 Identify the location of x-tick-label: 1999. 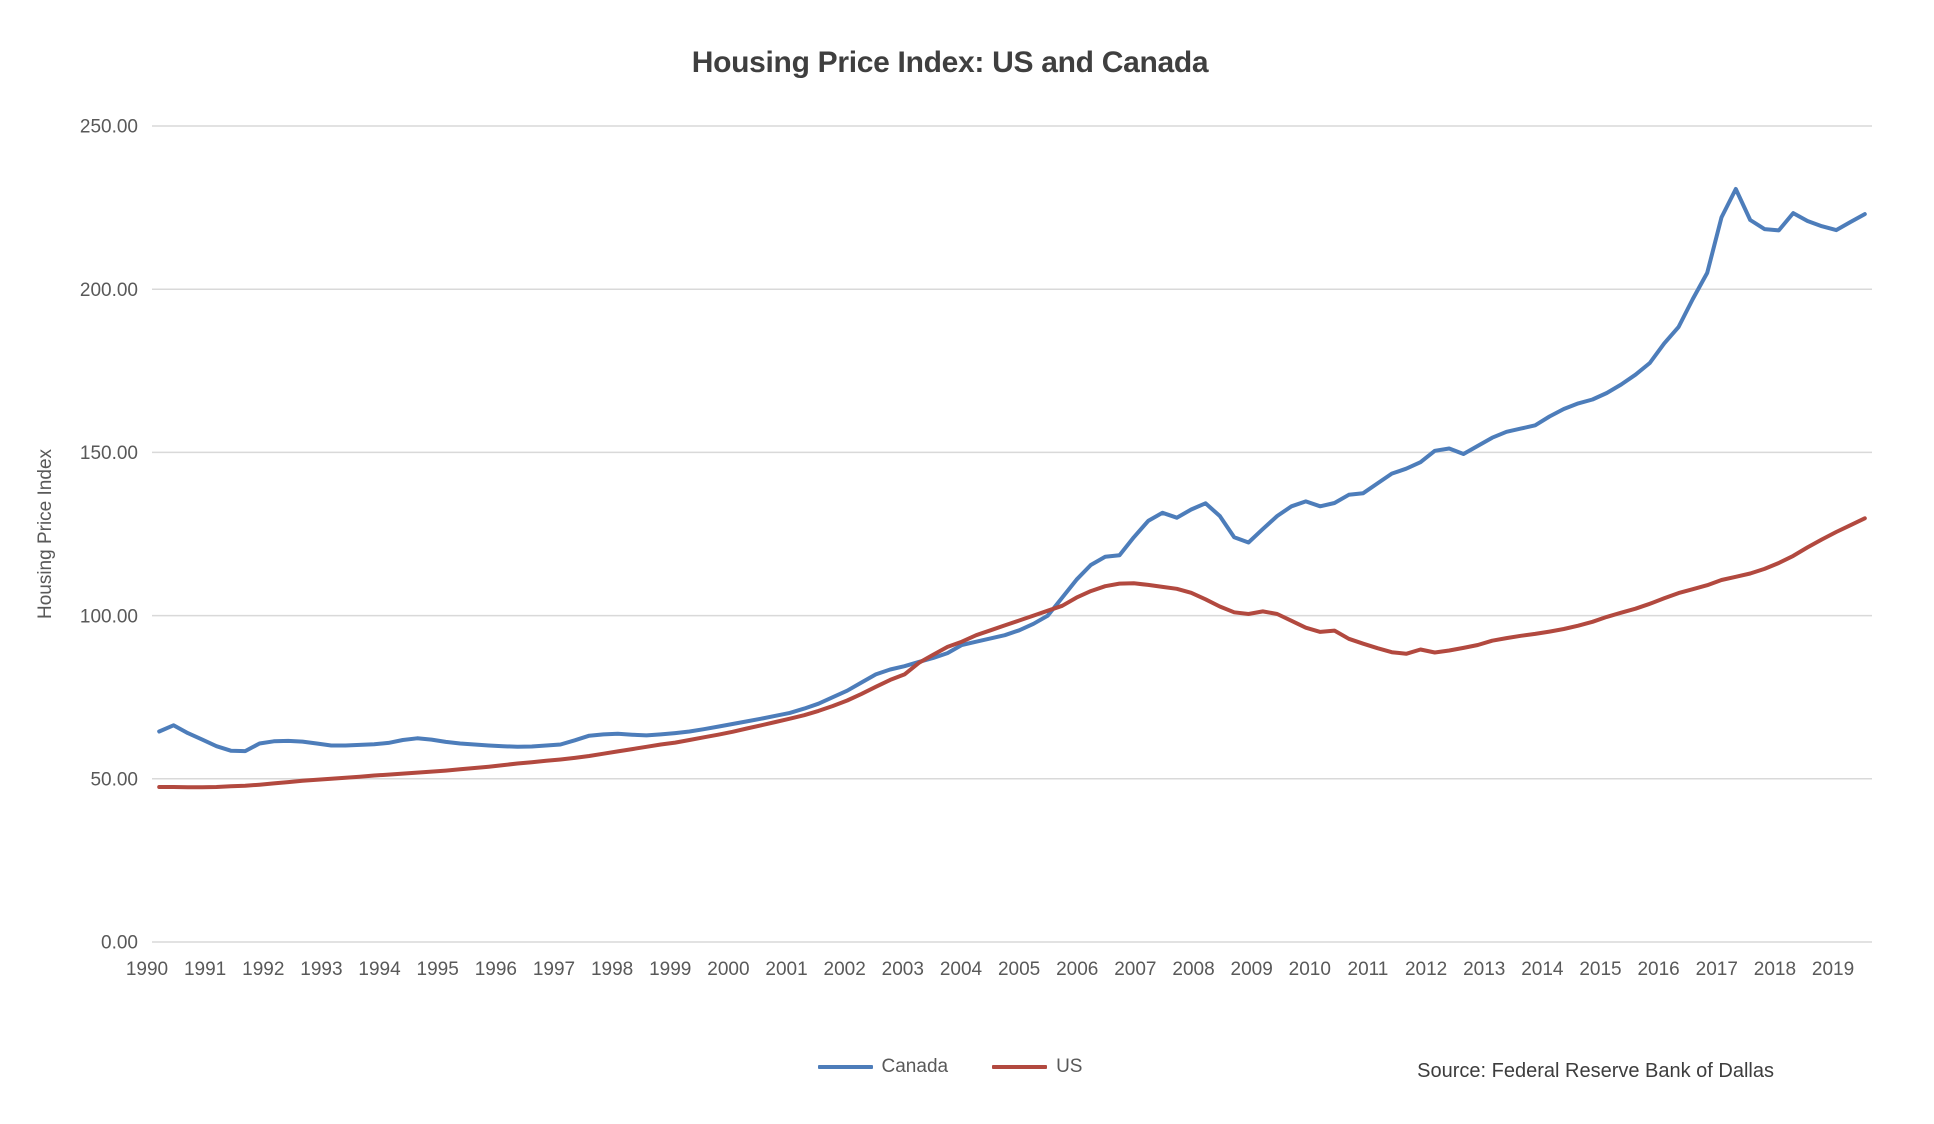
(670, 969).